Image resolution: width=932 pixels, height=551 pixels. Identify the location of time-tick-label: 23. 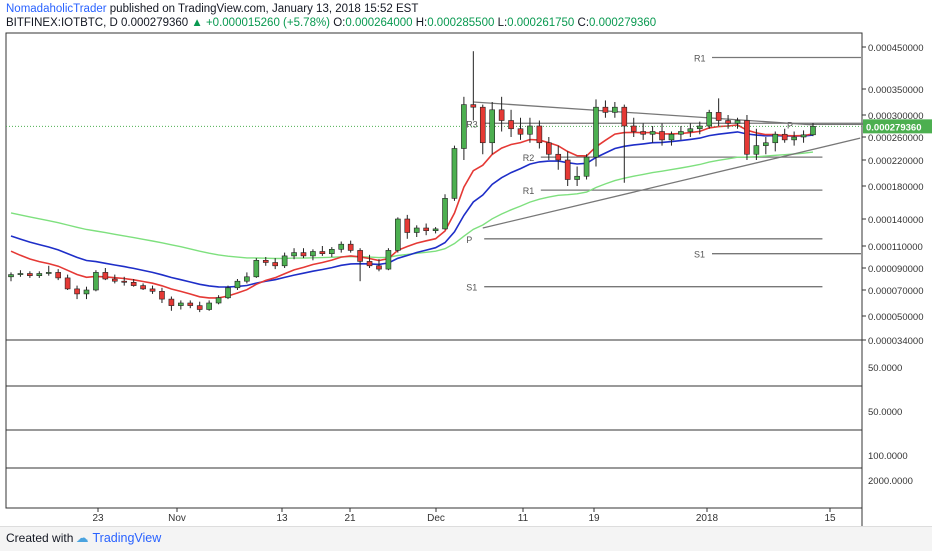
(98, 518).